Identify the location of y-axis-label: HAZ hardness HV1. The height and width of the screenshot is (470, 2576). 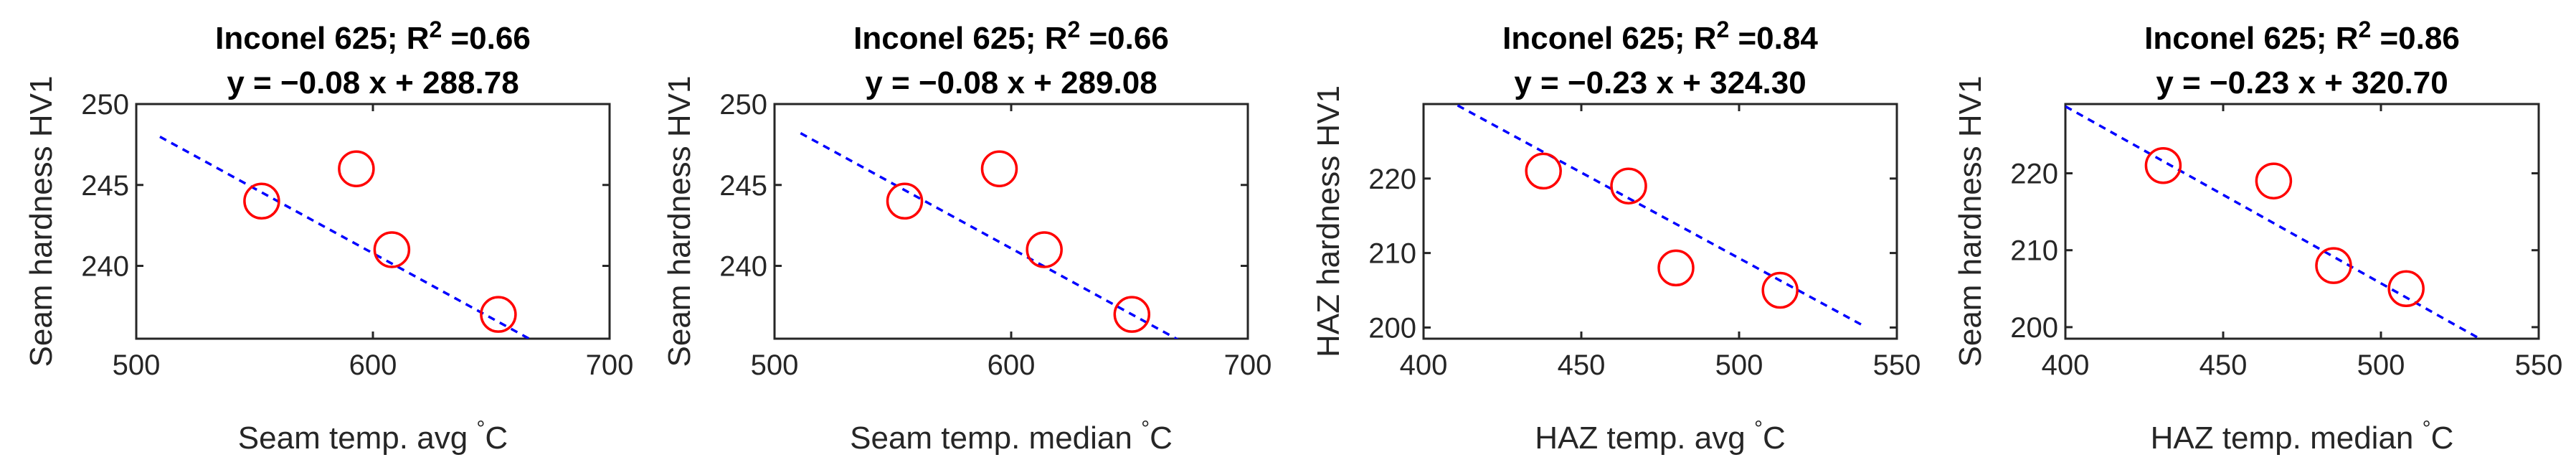
(1328, 221).